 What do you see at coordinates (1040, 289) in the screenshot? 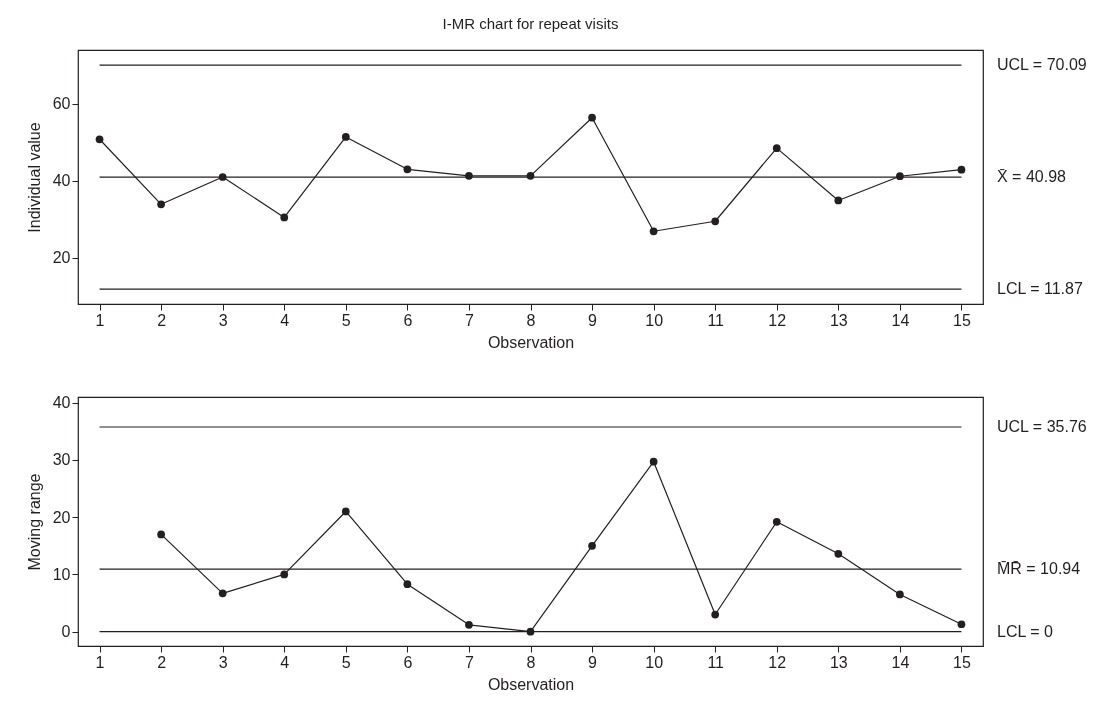
I see `ref-line-label: LCL = 11.87` at bounding box center [1040, 289].